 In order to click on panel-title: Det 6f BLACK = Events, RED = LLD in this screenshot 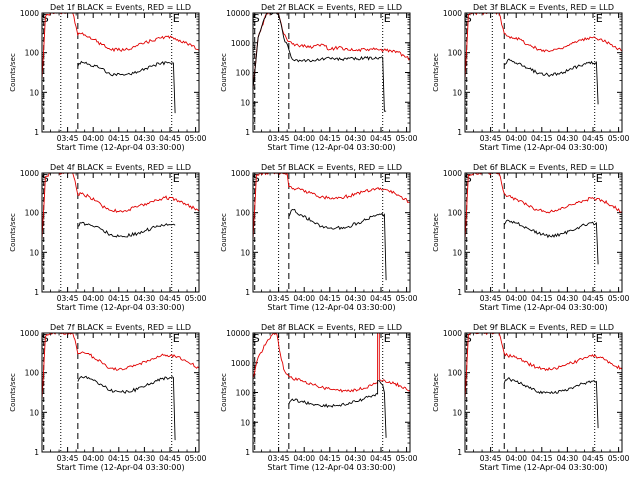, I will do `click(543, 167)`.